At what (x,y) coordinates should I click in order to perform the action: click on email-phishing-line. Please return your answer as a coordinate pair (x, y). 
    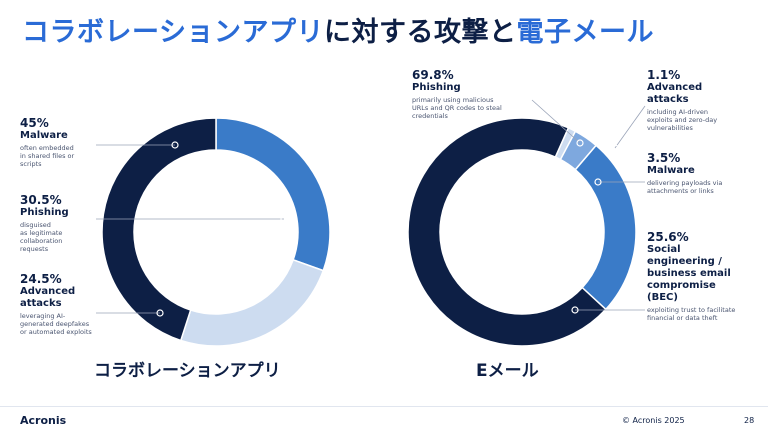
    Looking at the image, I should click on (556, 121).